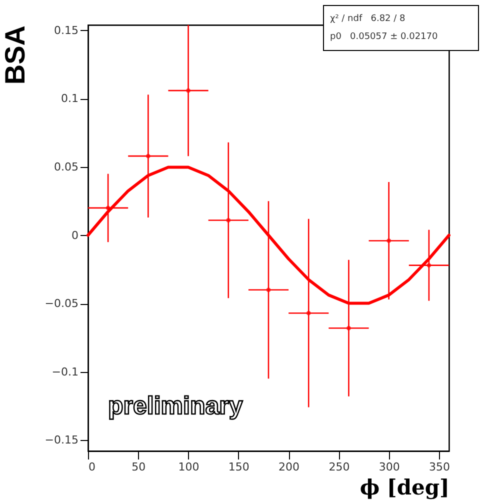  What do you see at coordinates (239, 467) in the screenshot?
I see `x-tick-label: 150` at bounding box center [239, 467].